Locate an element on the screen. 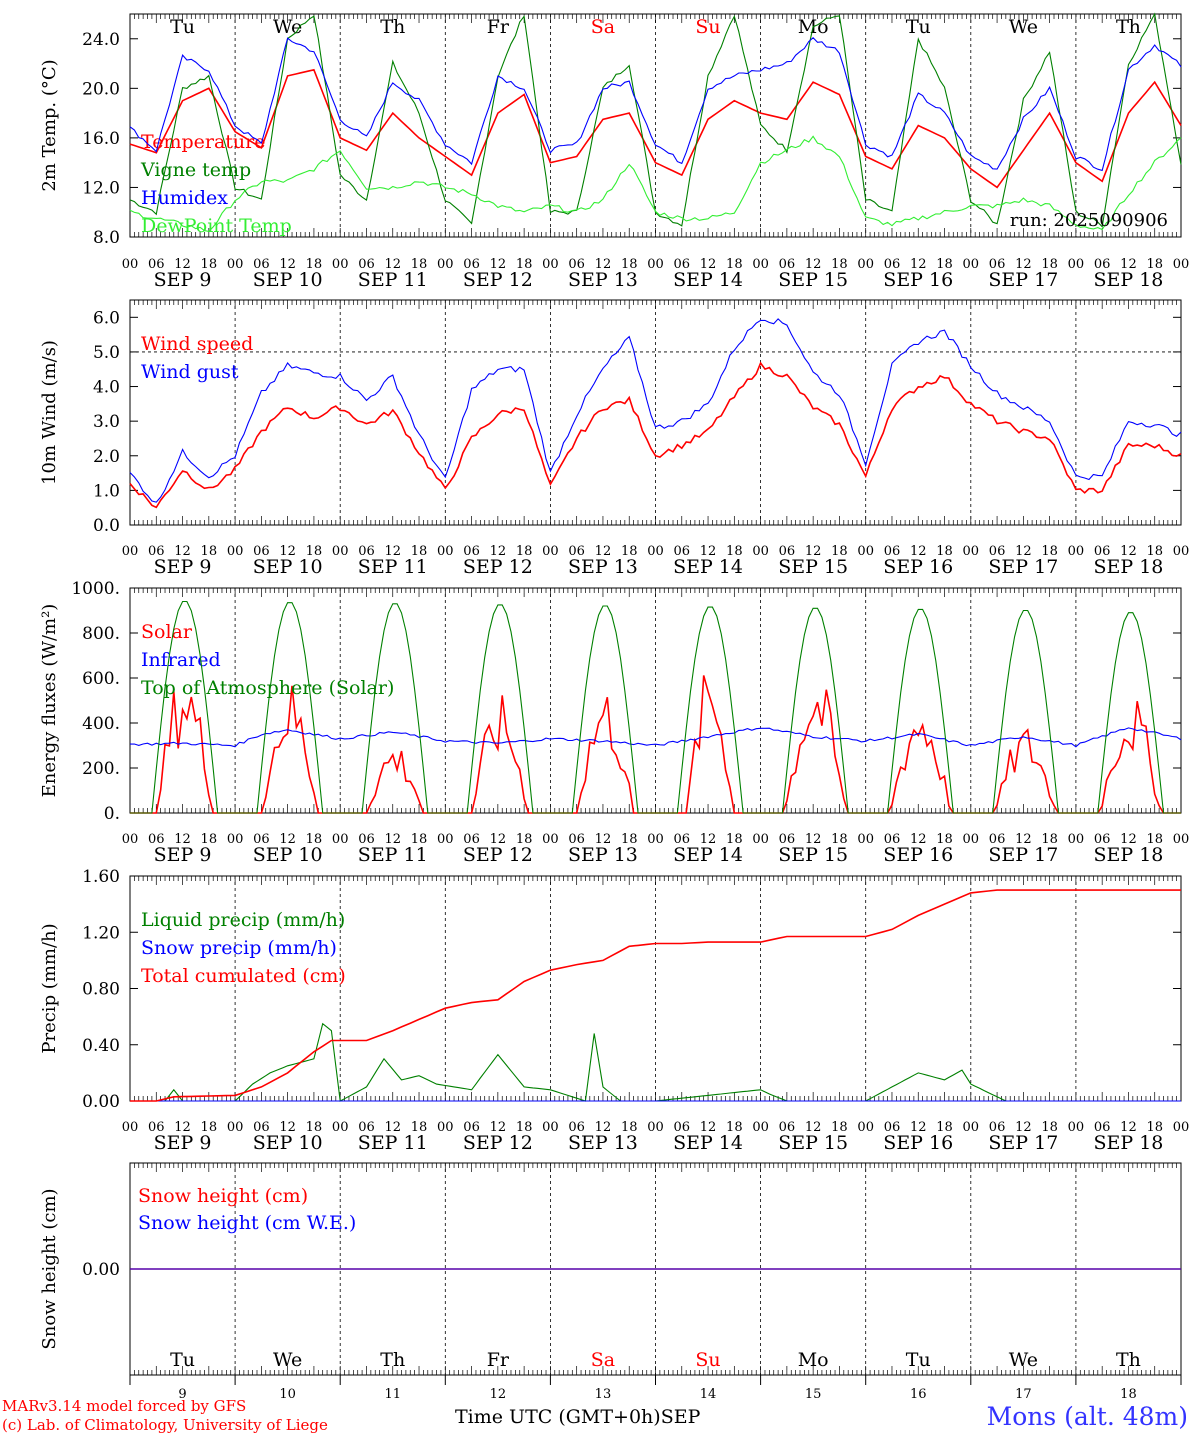 Image resolution: width=1194 pixels, height=1440 pixels. legend-entry: Liquid precip (mm/h) is located at coordinates (243, 920).